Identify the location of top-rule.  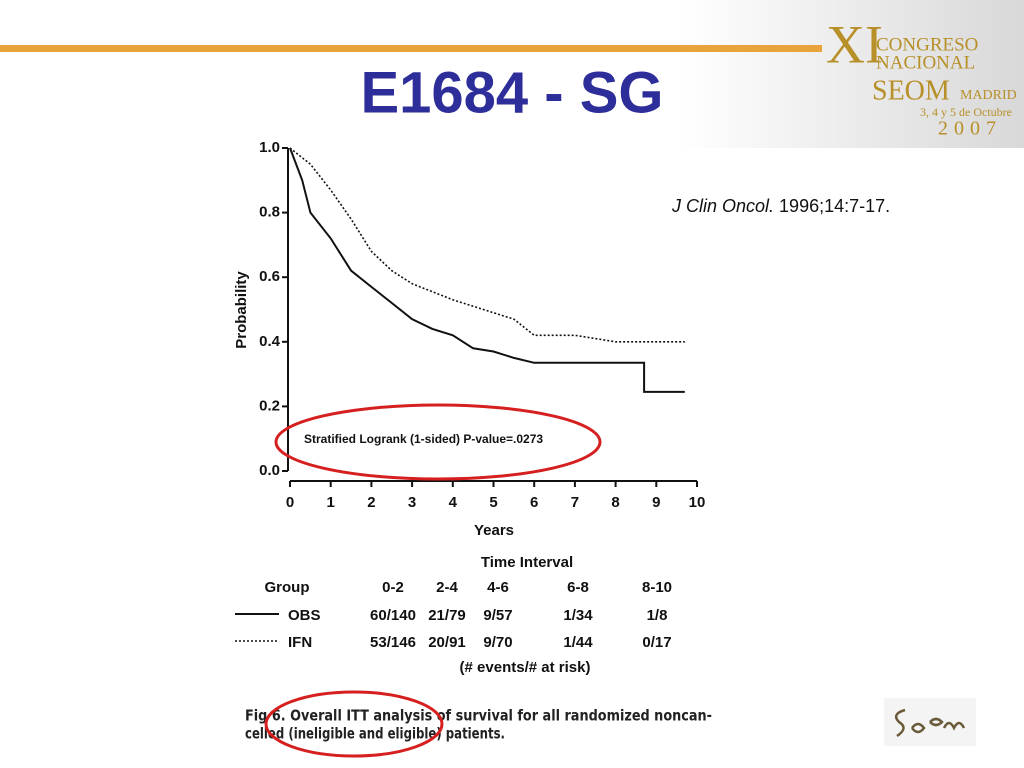
(411, 48).